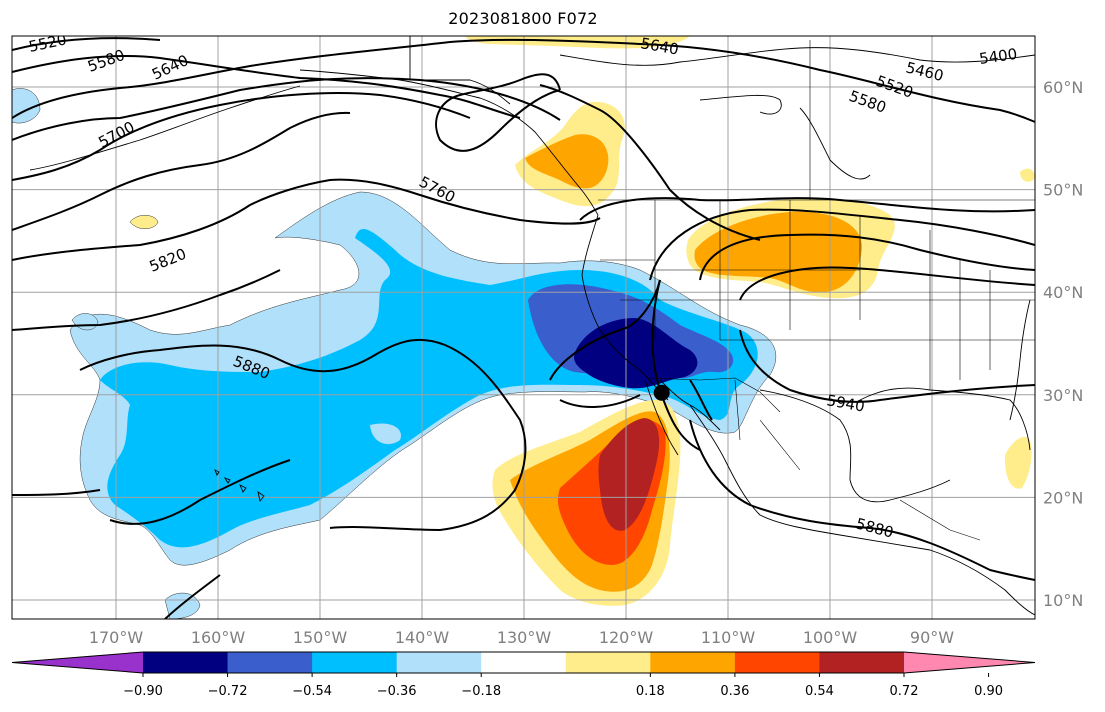  Describe the element at coordinates (661, 392) in the screenshot. I see `storm-center-marker` at that location.